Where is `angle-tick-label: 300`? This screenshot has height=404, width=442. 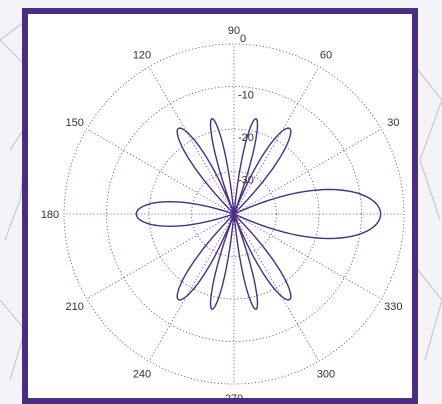
angle-tick-label: 300 is located at coordinates (326, 374).